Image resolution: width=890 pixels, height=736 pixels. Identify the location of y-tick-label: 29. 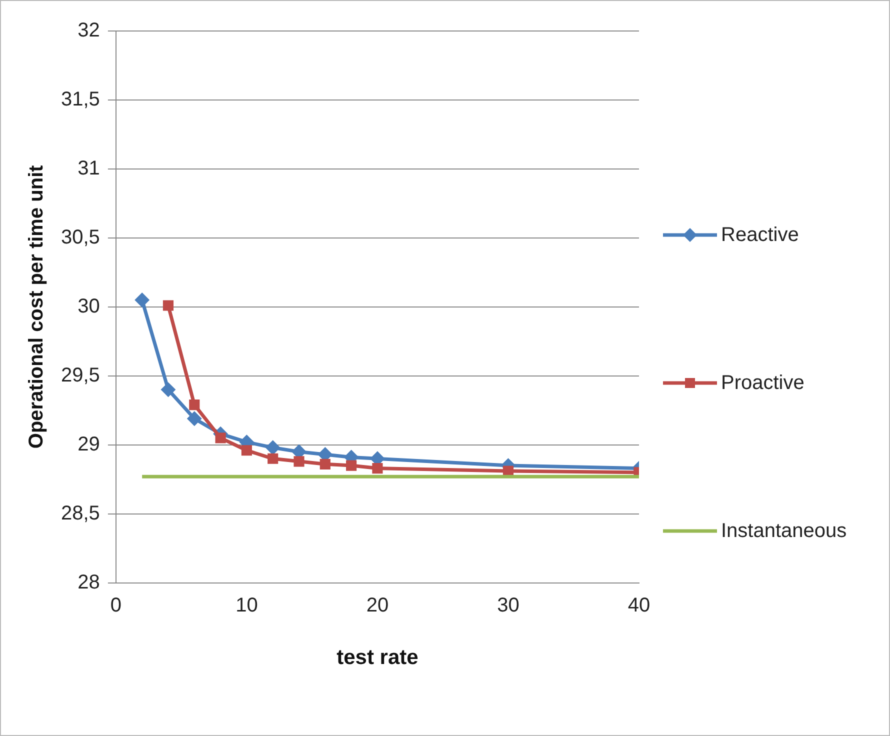
(89, 444).